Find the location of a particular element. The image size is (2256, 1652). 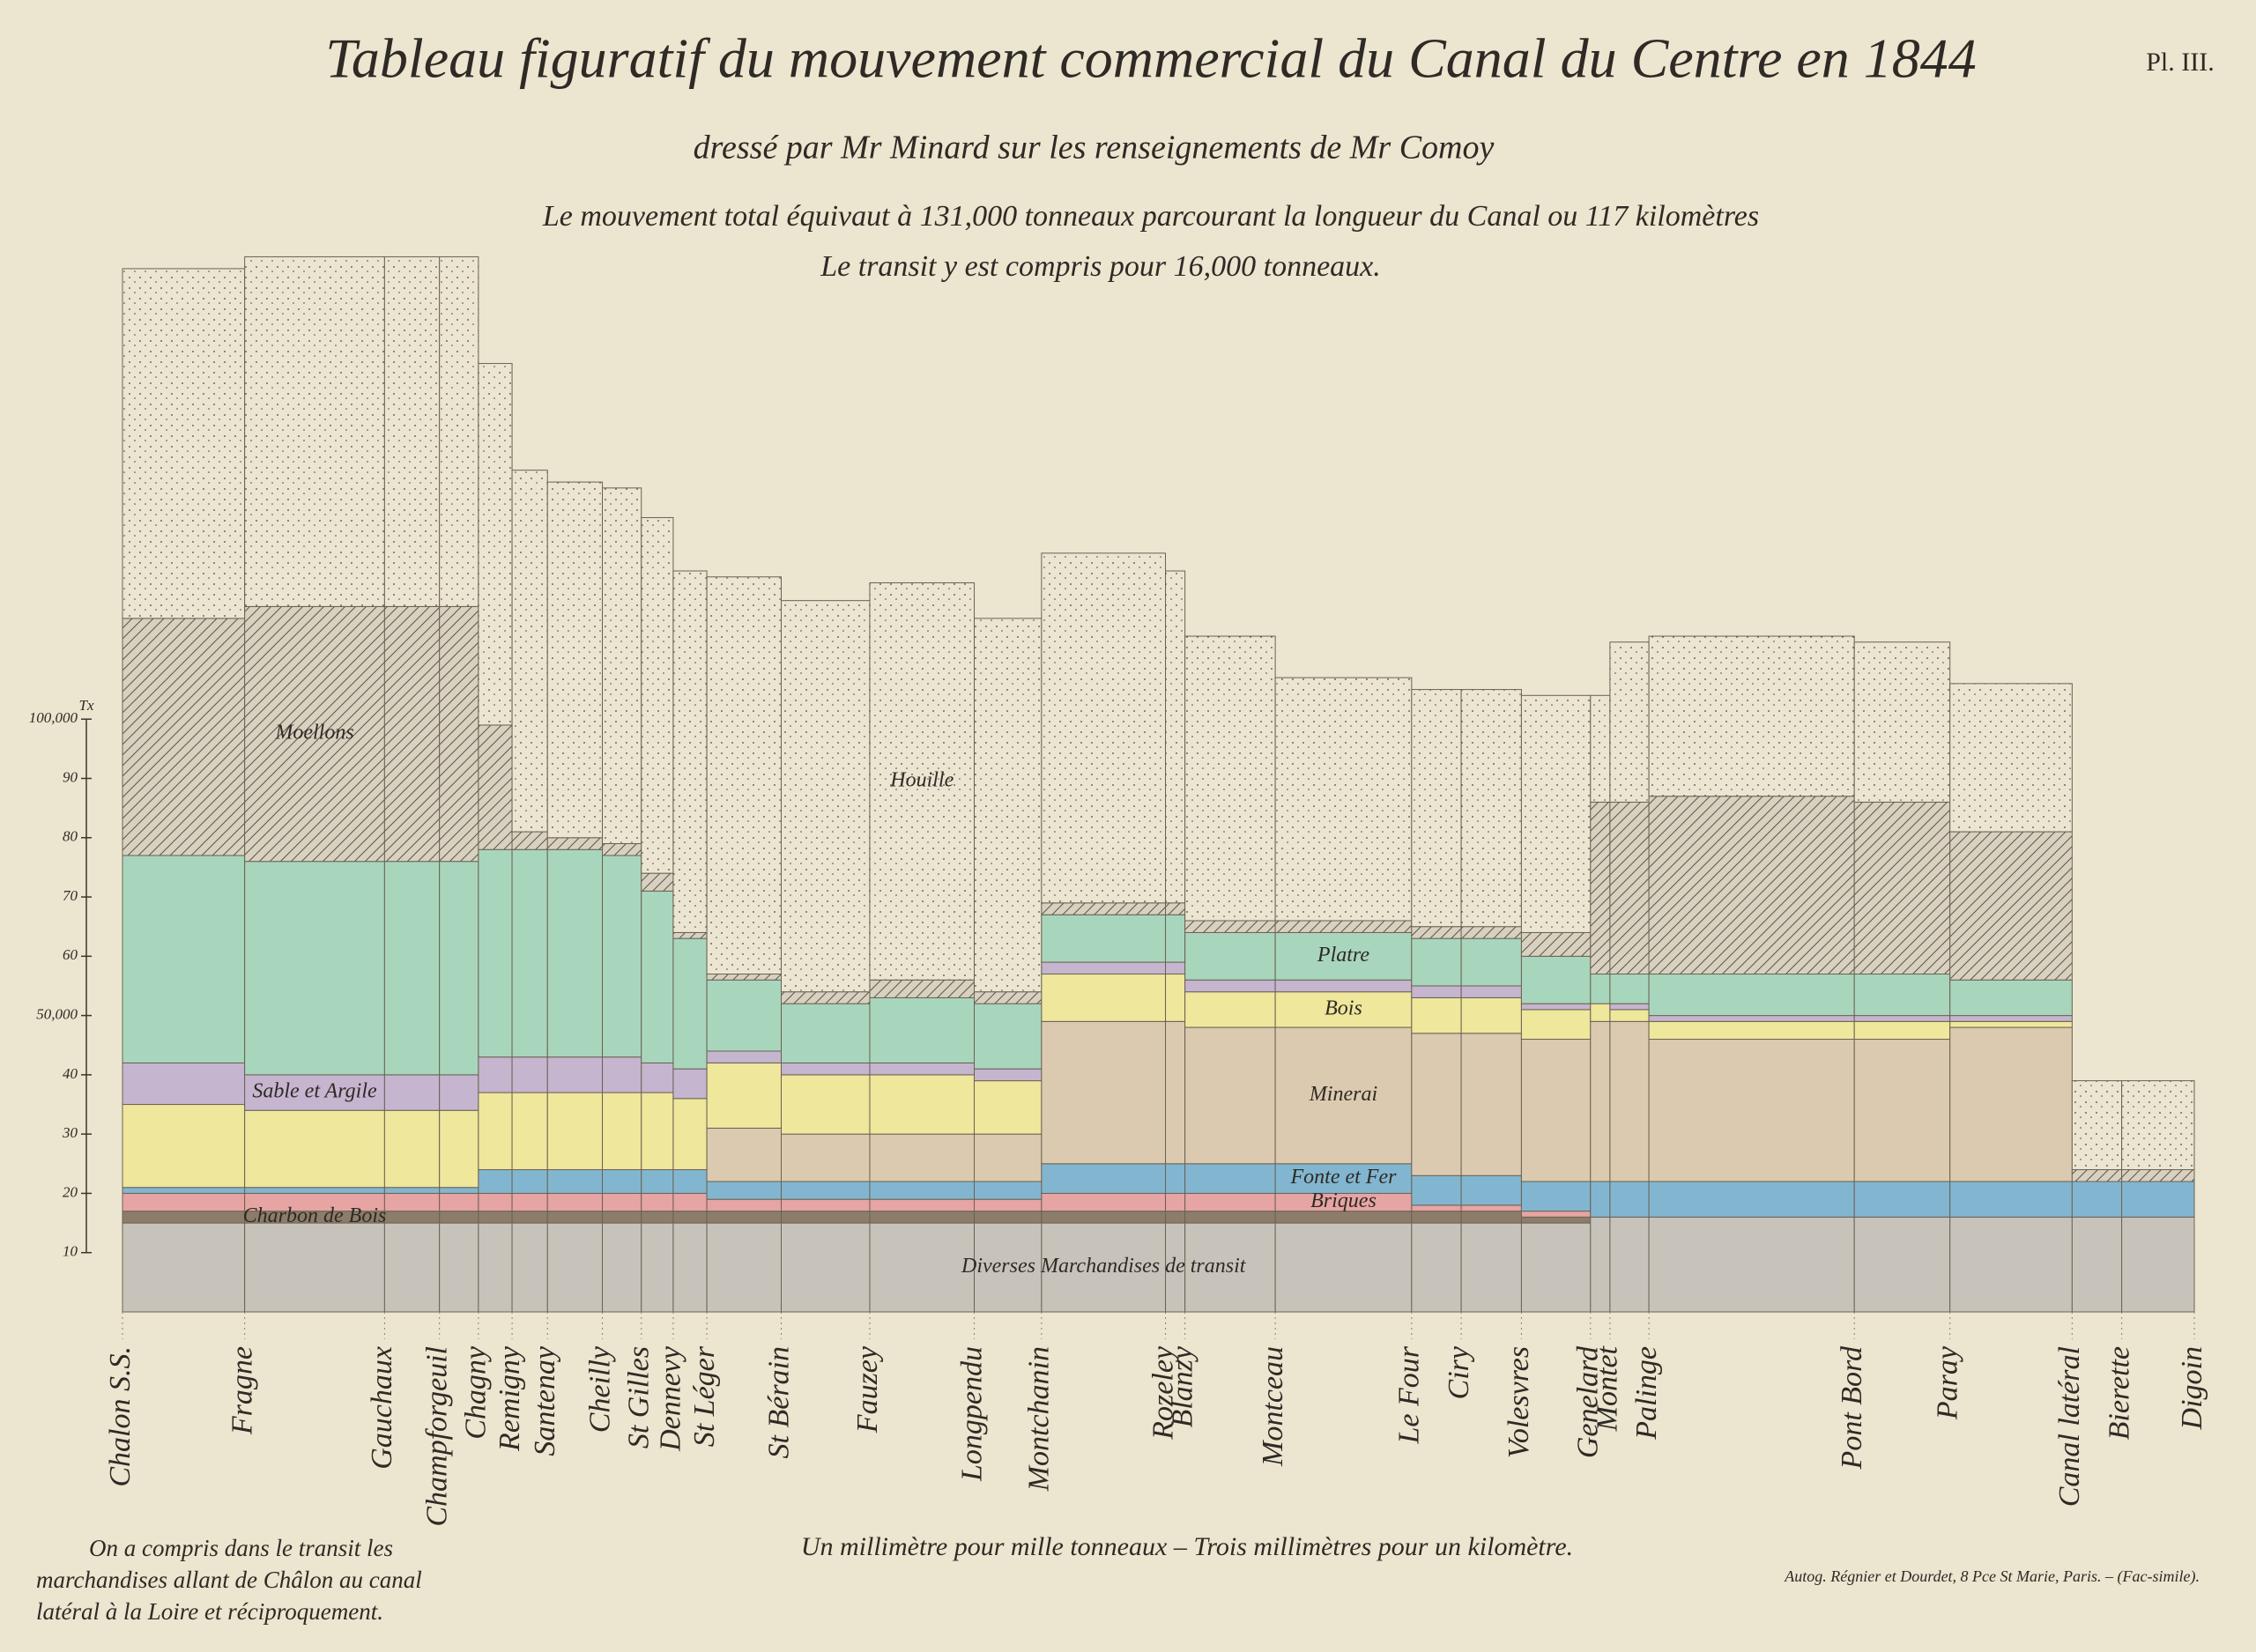

station-label: Le Four is located at coordinates (1409, 1394).